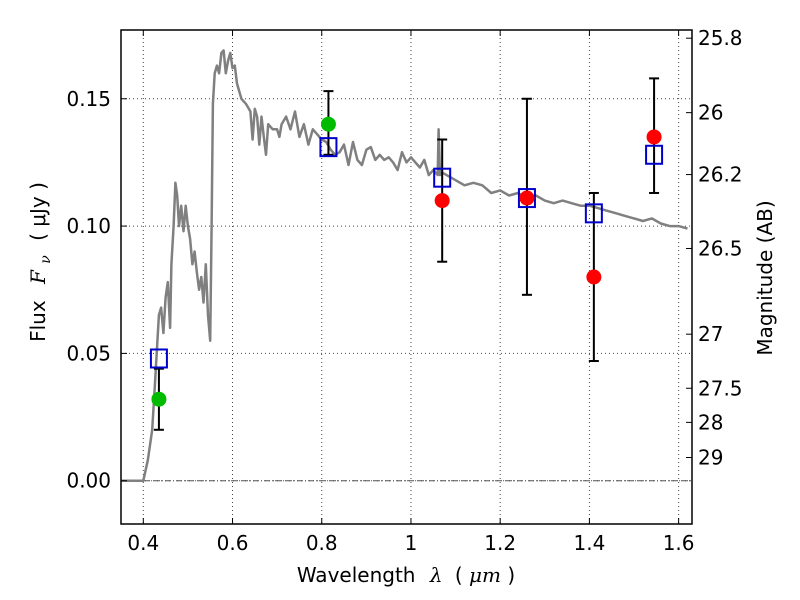 This screenshot has width=800, height=600. Describe the element at coordinates (511, 575) in the screenshot. I see `x-axis-label-unit-close: )` at that location.